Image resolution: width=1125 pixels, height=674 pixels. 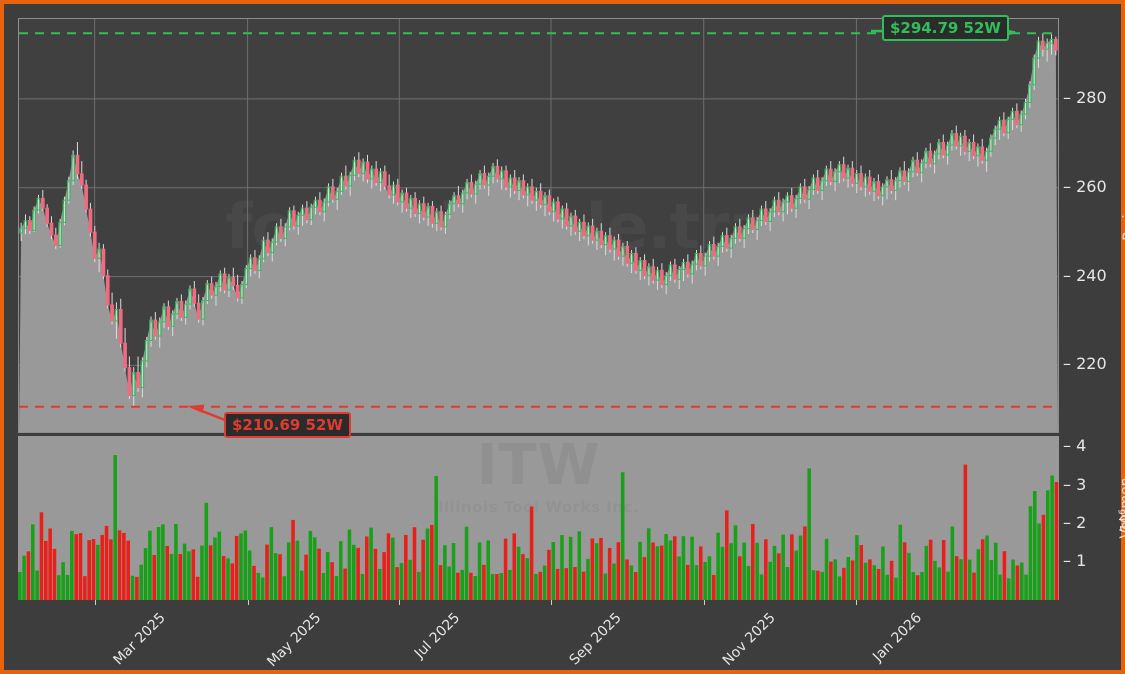 What do you see at coordinates (1075, 560) in the screenshot?
I see `volume-axis-tick: – 1` at bounding box center [1075, 560].